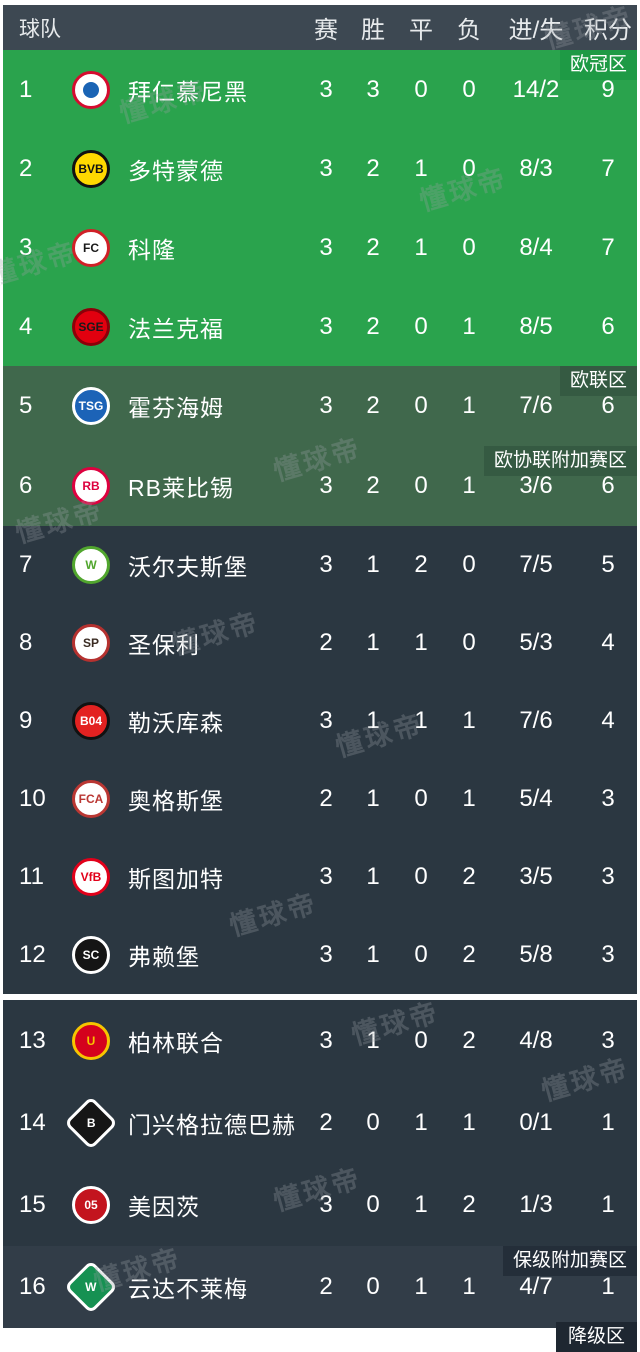 This screenshot has height=1352, width=640. Describe the element at coordinates (32, 1122) in the screenshot. I see `rank: 14` at that location.